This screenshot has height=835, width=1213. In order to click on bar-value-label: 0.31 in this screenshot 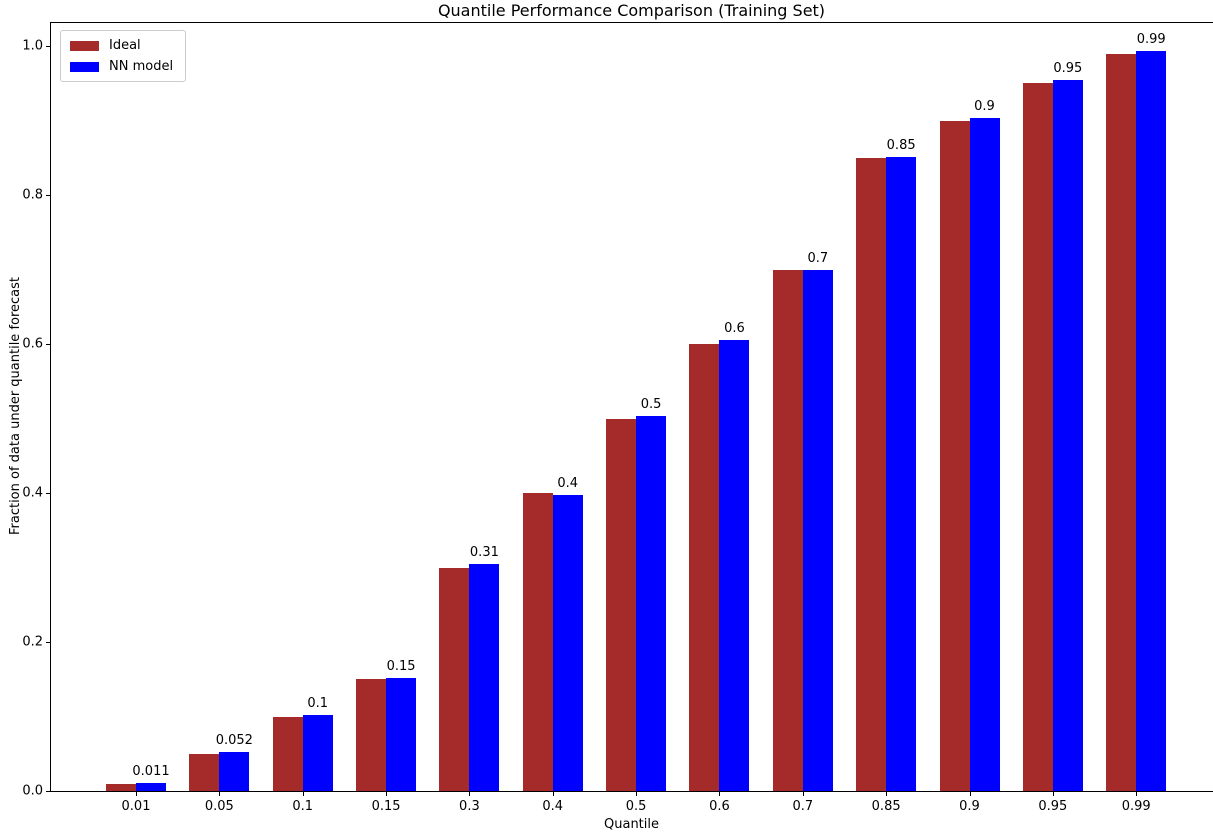, I will do `click(484, 552)`.